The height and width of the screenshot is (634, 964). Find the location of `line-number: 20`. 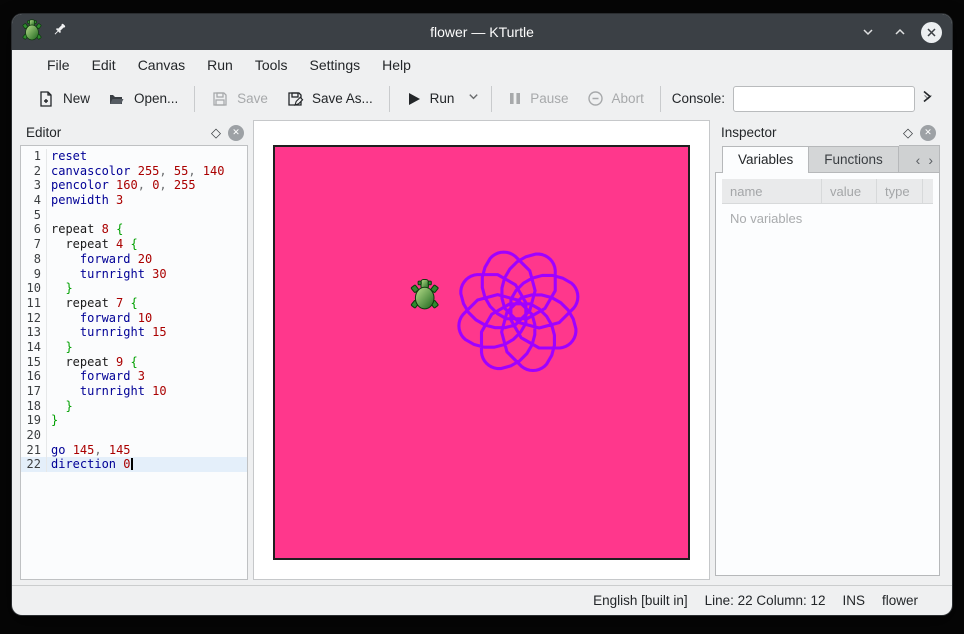

line-number: 20 is located at coordinates (34, 435).